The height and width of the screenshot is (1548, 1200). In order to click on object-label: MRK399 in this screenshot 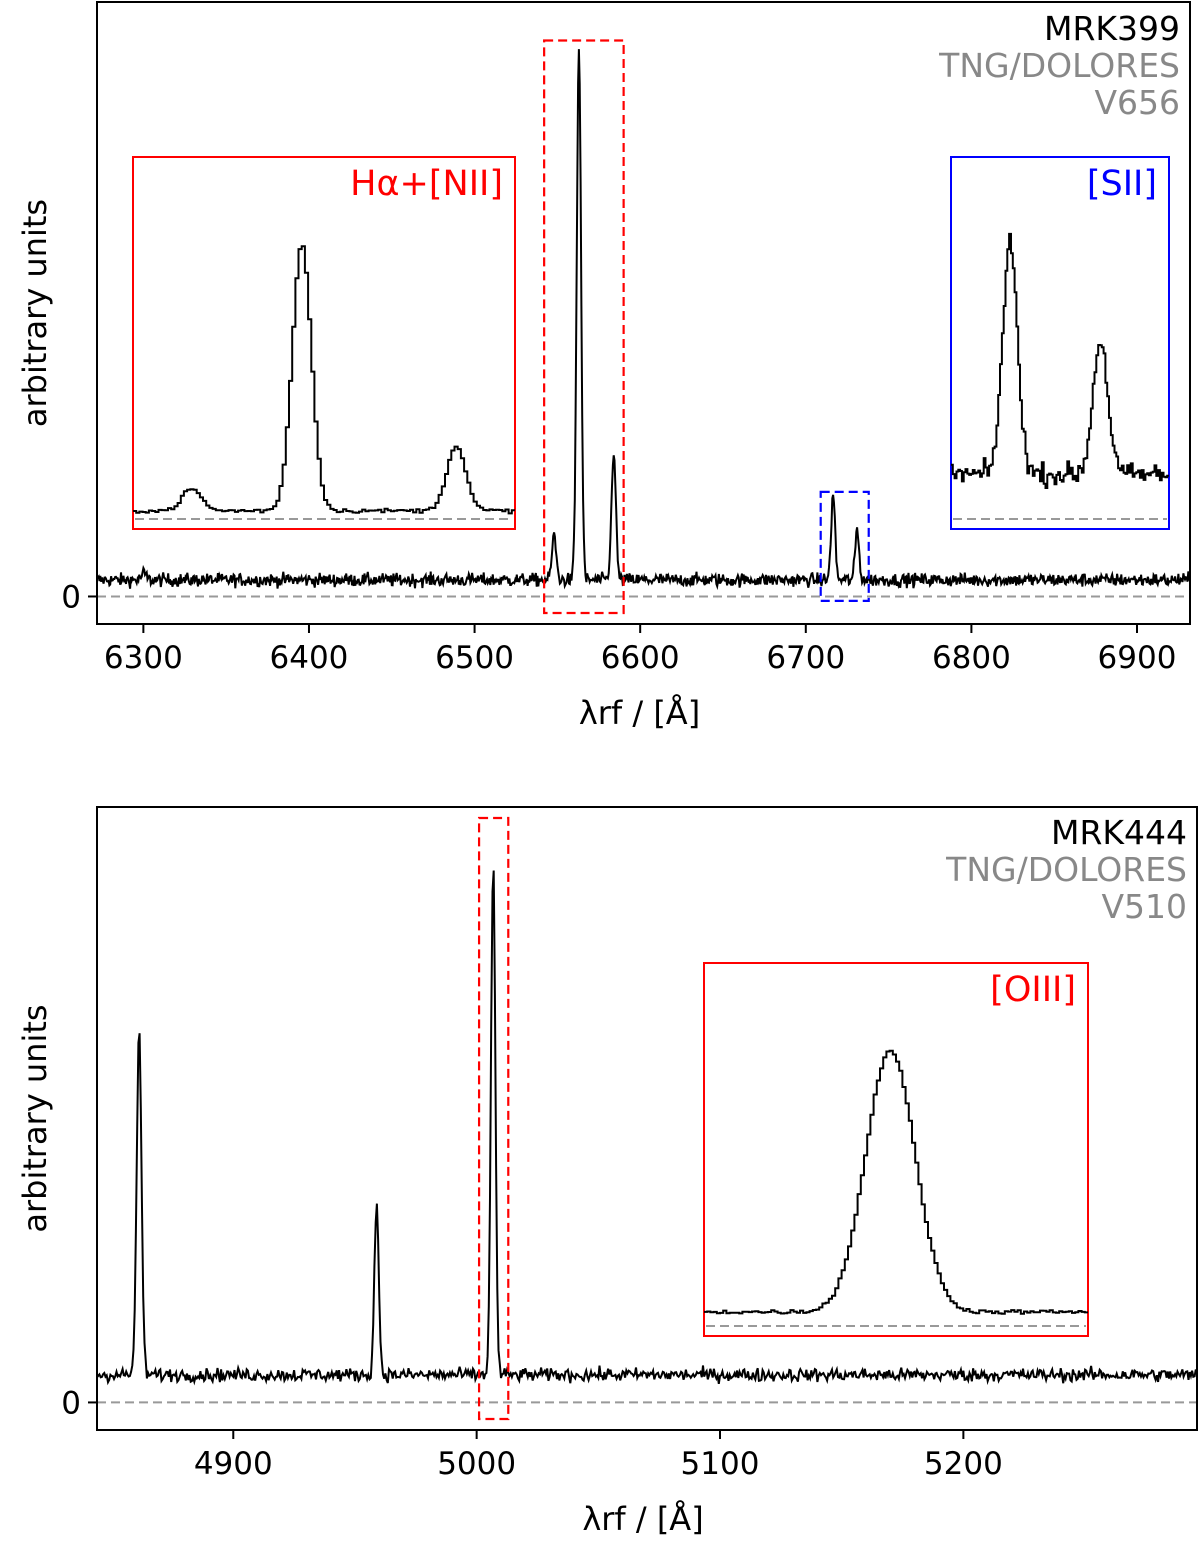, I will do `click(1112, 28)`.